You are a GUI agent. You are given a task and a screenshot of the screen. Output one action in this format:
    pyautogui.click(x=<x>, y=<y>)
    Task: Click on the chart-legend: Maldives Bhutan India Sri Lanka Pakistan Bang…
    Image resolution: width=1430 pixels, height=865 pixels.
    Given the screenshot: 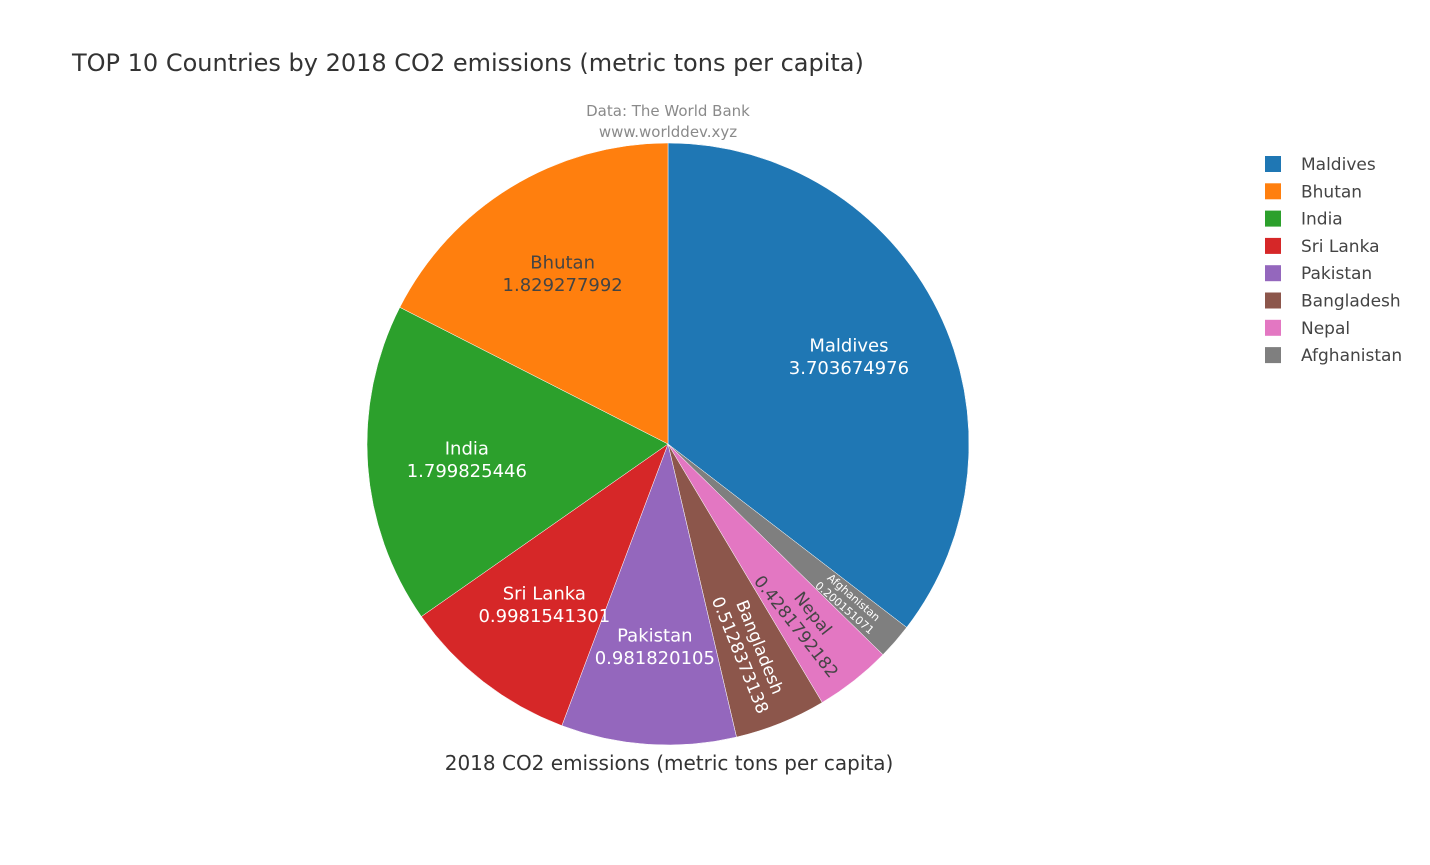 What is the action you would take?
    pyautogui.click(x=1333, y=260)
    